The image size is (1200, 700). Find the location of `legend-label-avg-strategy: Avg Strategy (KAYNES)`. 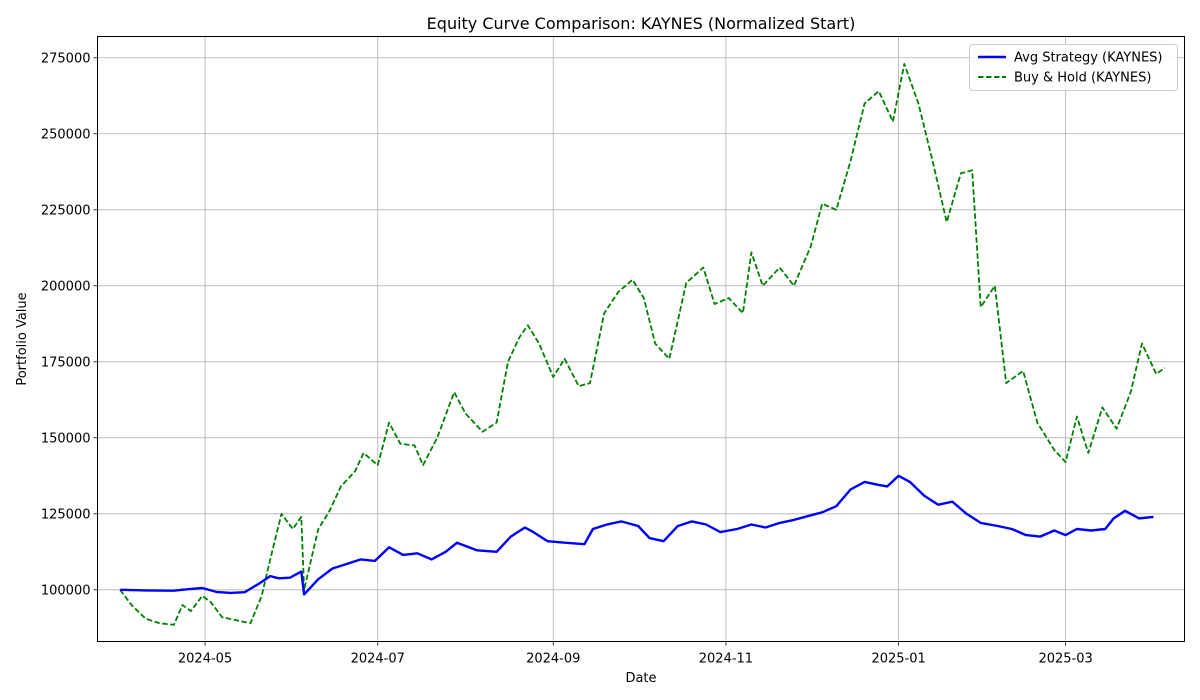

legend-label-avg-strategy: Avg Strategy (KAYNES) is located at coordinates (1088, 58).